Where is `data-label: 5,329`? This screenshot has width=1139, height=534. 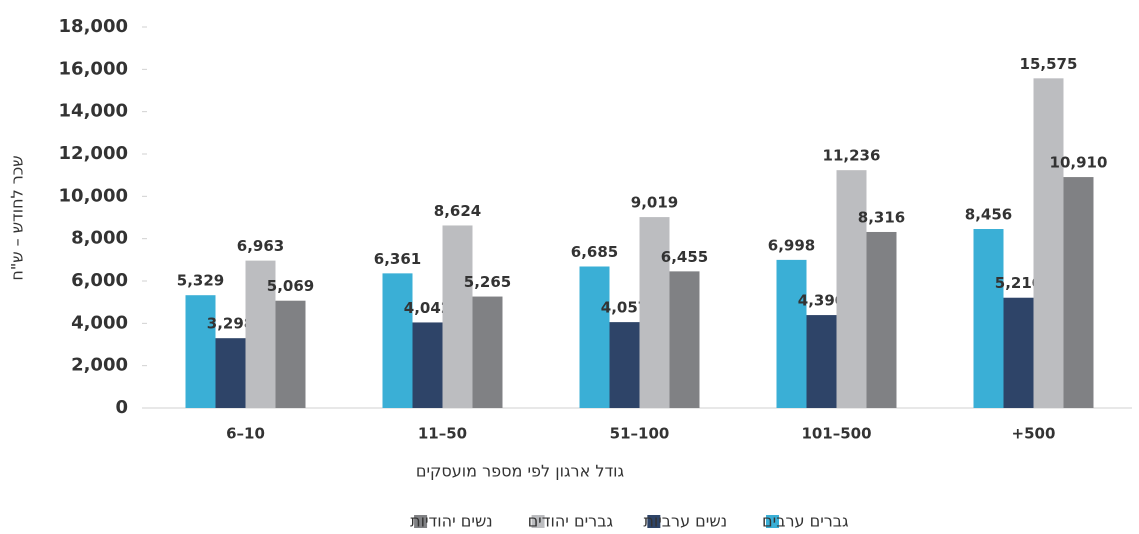 data-label: 5,329 is located at coordinates (200, 281).